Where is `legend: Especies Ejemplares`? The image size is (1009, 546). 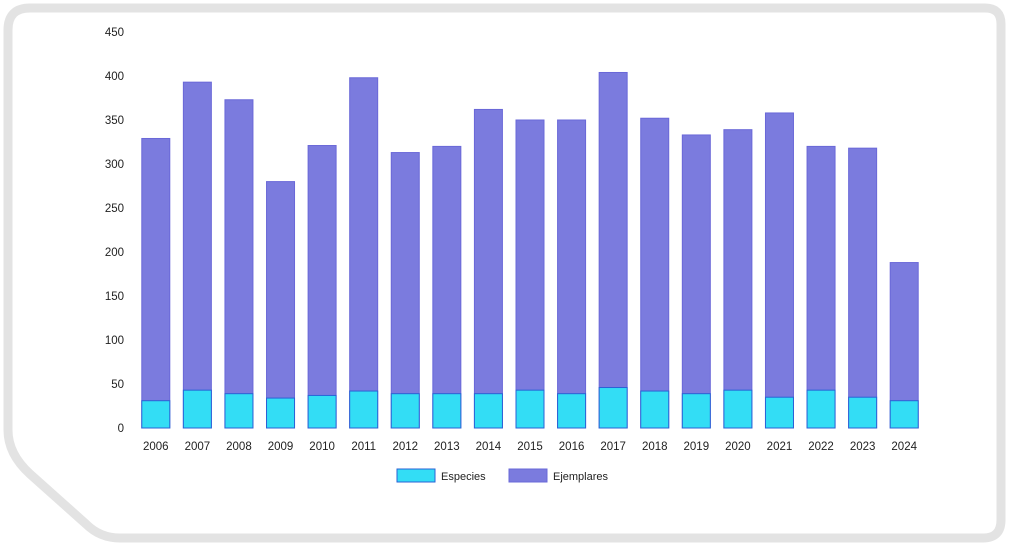
legend: Especies Ejemplares is located at coordinates (502, 475).